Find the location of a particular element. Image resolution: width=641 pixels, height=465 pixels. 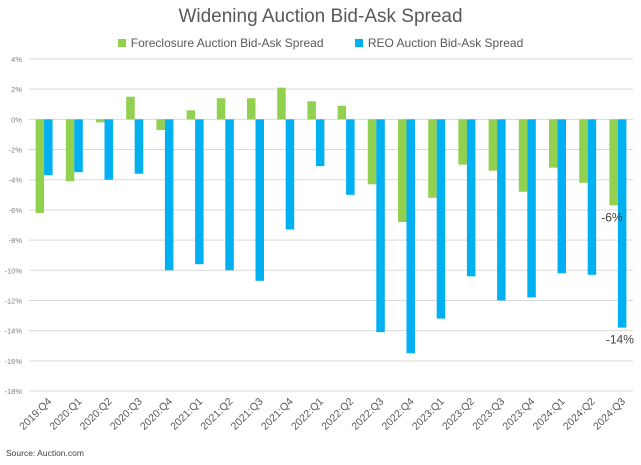

x-tick-label: 2024:Q1 is located at coordinates (549, 414).